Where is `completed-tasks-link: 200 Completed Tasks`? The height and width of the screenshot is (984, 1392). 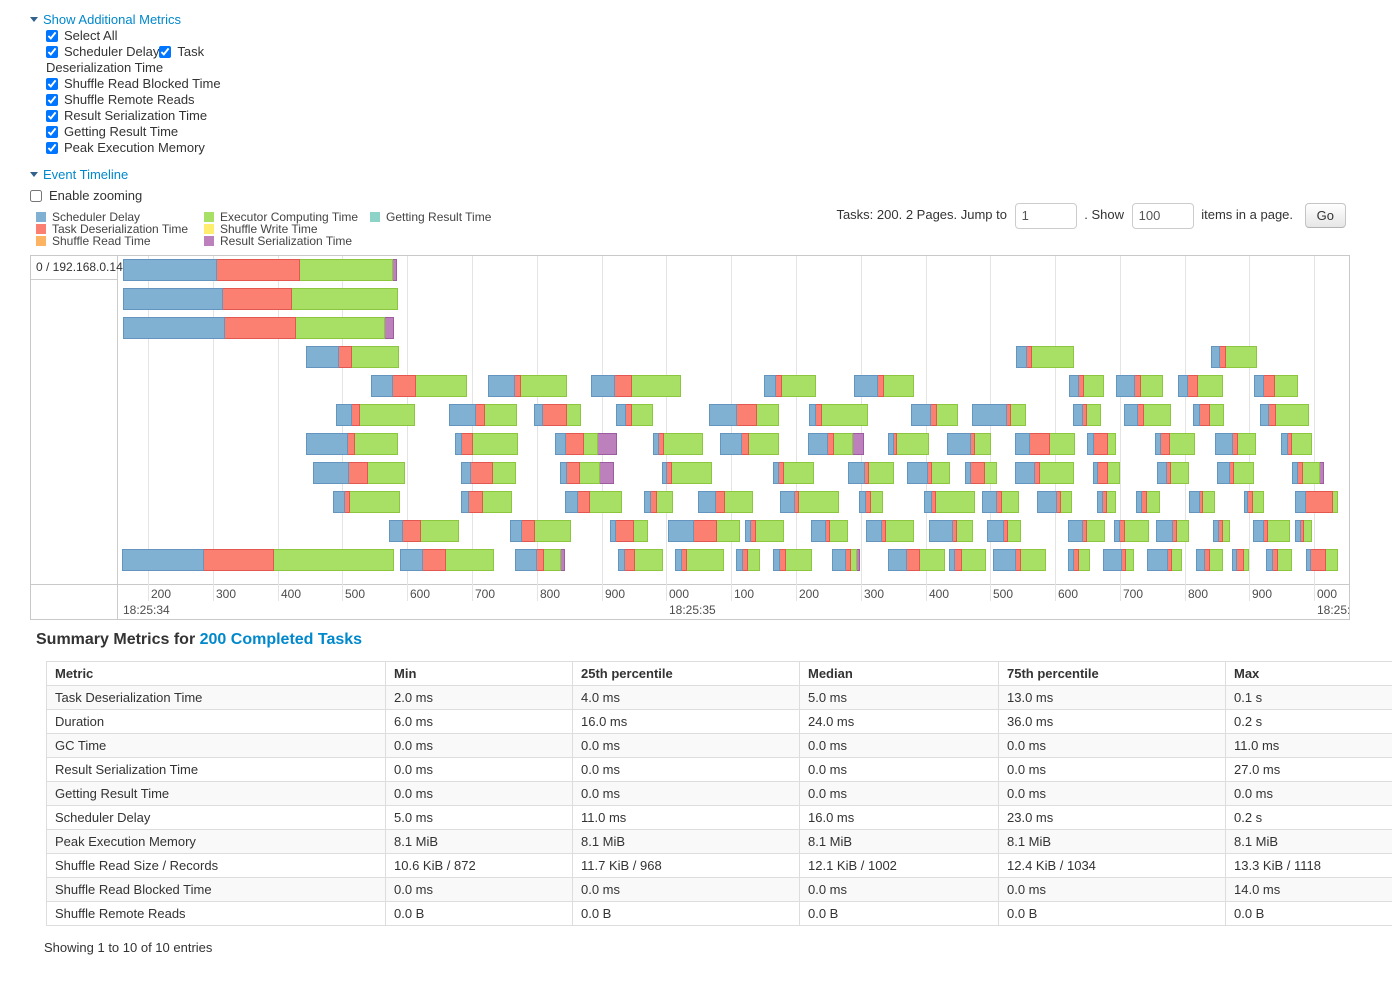 completed-tasks-link: 200 Completed Tasks is located at coordinates (281, 639).